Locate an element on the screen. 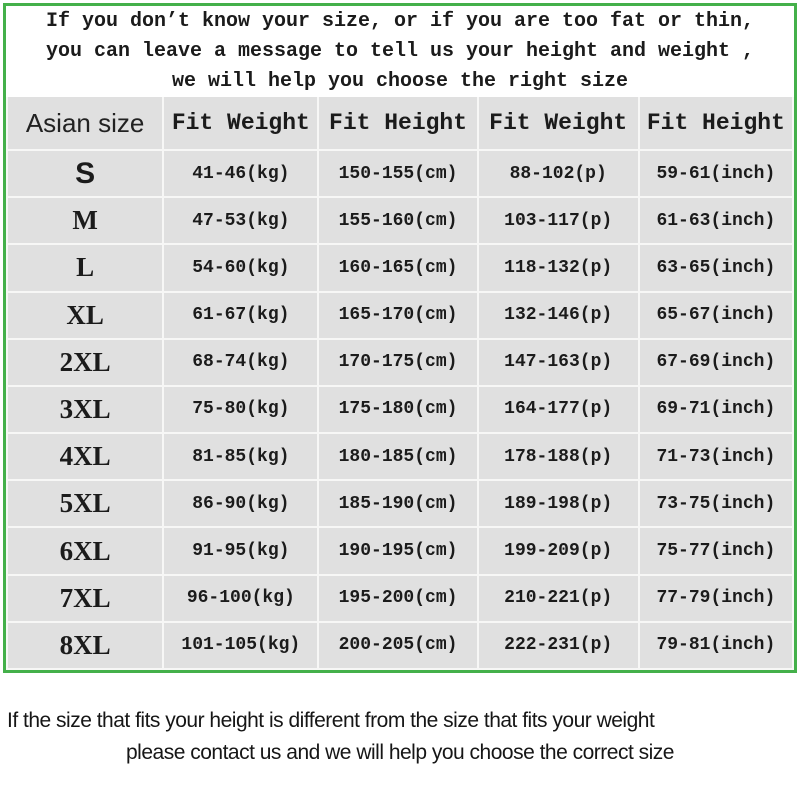 The width and height of the screenshot is (800, 800). column-header-asian-size: Asian size is located at coordinates (85, 123).